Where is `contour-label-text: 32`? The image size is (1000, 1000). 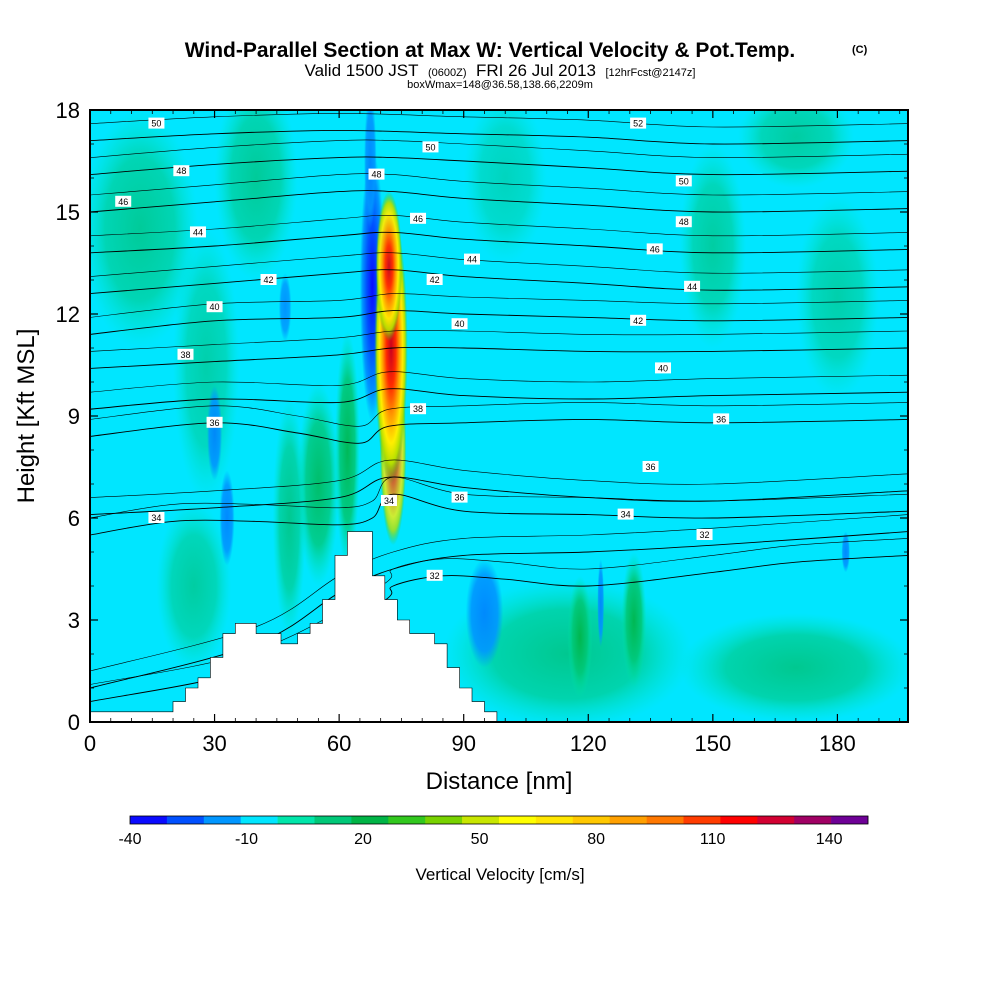
contour-label-text: 32 is located at coordinates (435, 576).